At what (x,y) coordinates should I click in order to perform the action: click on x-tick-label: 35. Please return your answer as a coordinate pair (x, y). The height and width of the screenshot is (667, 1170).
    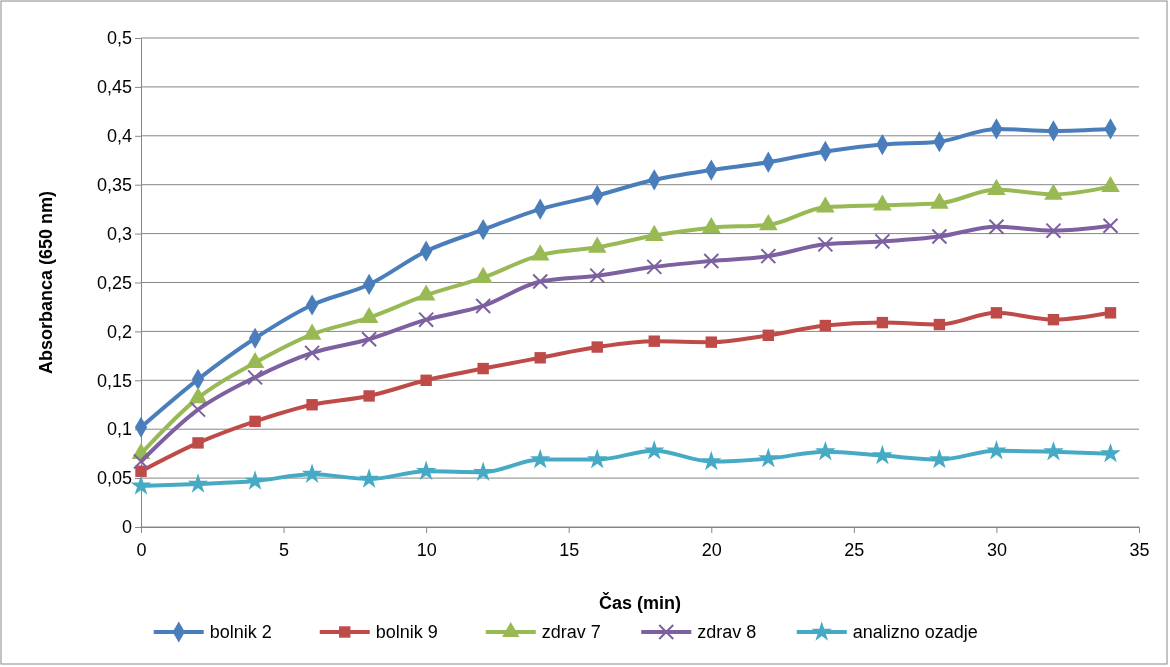
    Looking at the image, I should click on (1139, 549).